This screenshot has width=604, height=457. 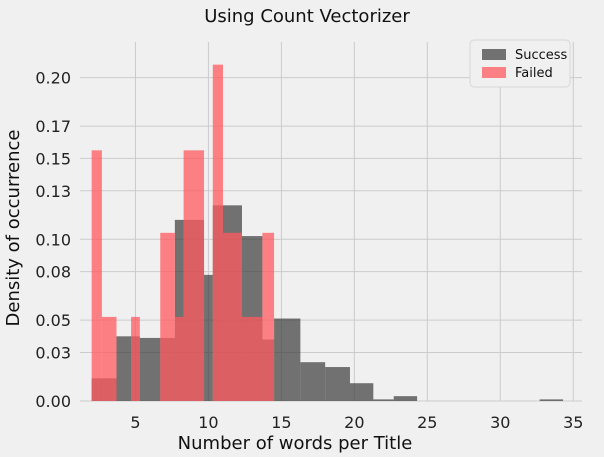 I want to click on legend: Success Failed, so click(x=520, y=63).